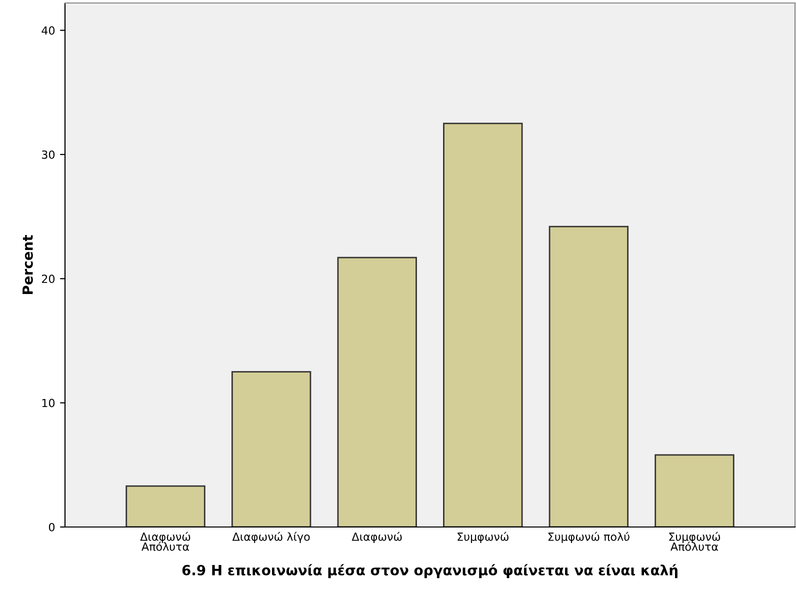  Describe the element at coordinates (48, 154) in the screenshot. I see `y-tick-label: 30` at that location.